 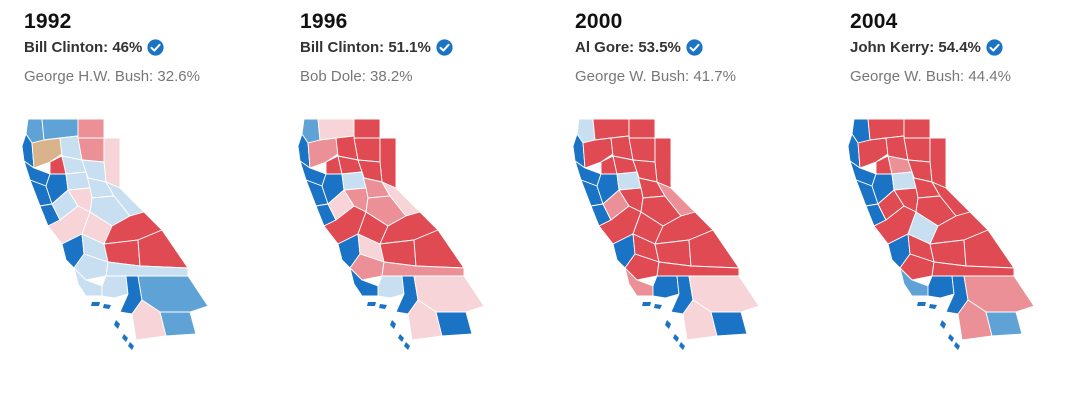 What do you see at coordinates (48, 21) in the screenshot?
I see `year-label: 1992` at bounding box center [48, 21].